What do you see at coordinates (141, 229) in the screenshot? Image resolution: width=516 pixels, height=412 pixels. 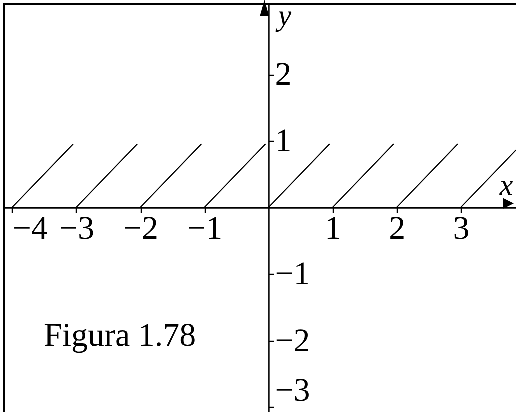 I see `x-tick-label: −2` at bounding box center [141, 229].